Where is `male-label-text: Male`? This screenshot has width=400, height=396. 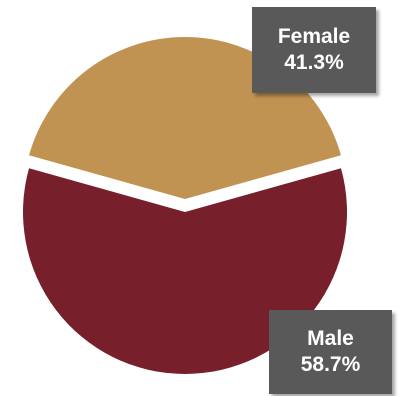
male-label-text: Male is located at coordinates (330, 338).